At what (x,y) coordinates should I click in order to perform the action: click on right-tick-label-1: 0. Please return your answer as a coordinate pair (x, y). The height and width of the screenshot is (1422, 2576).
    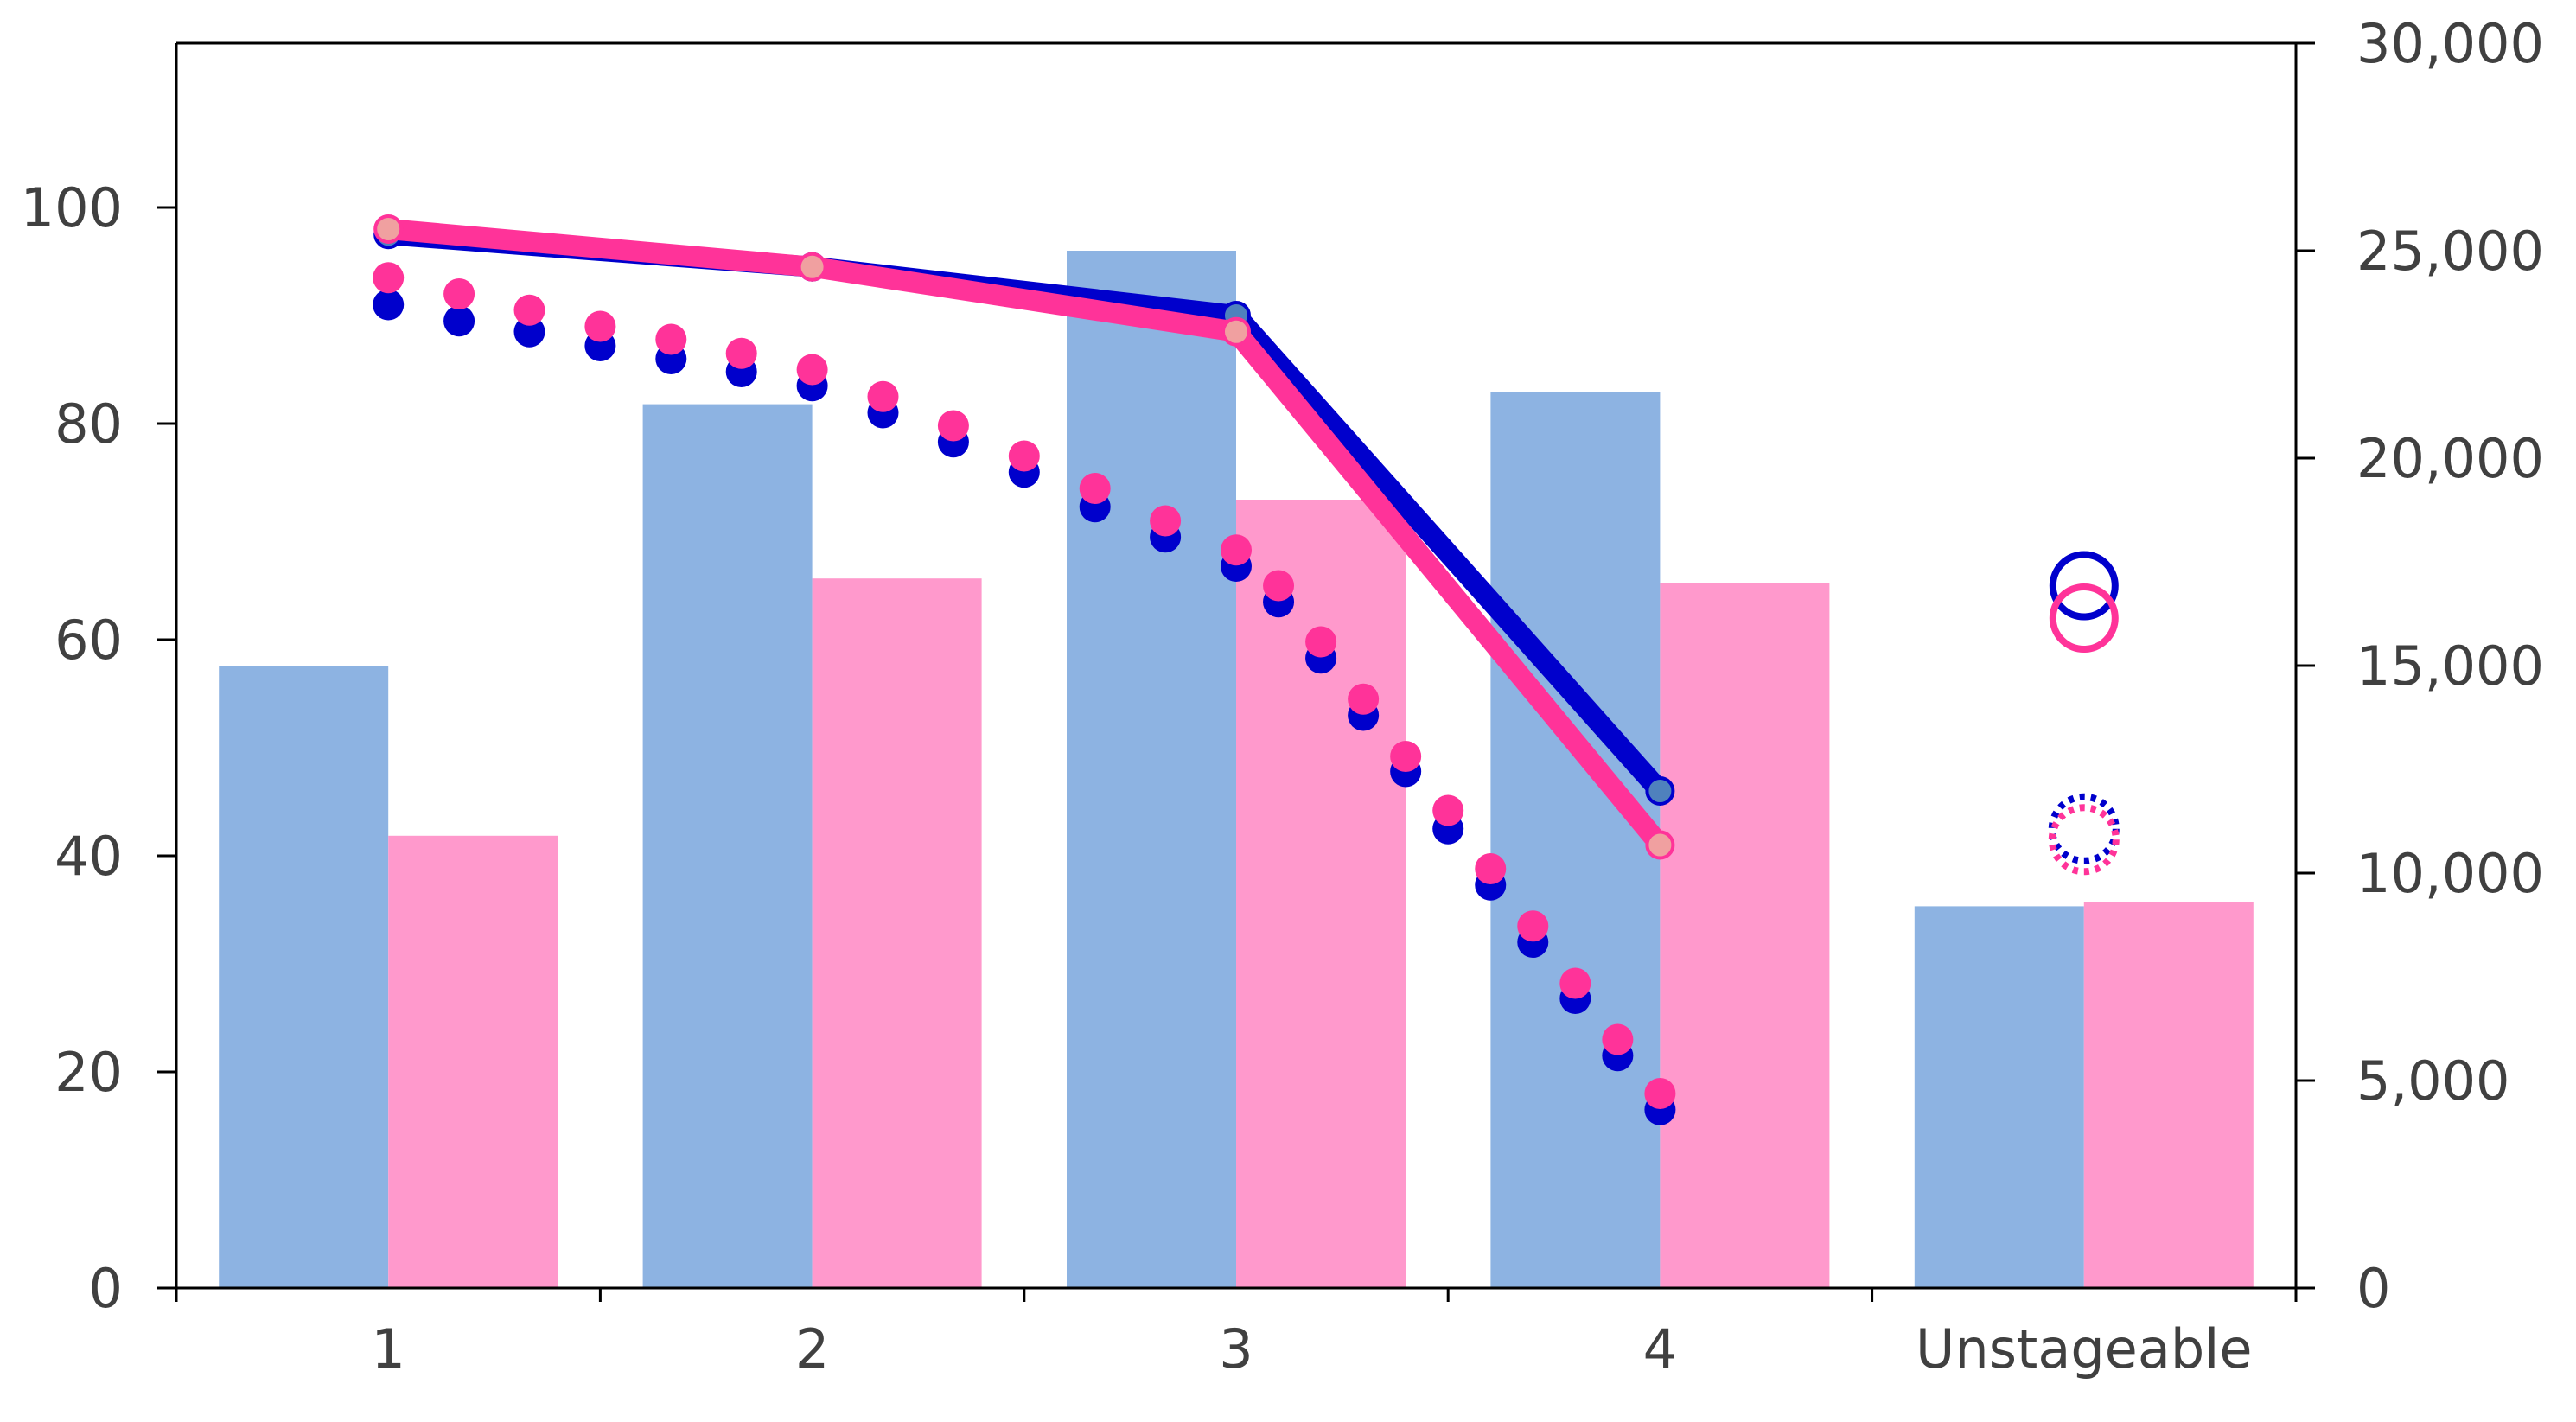
    Looking at the image, I should click on (2373, 1288).